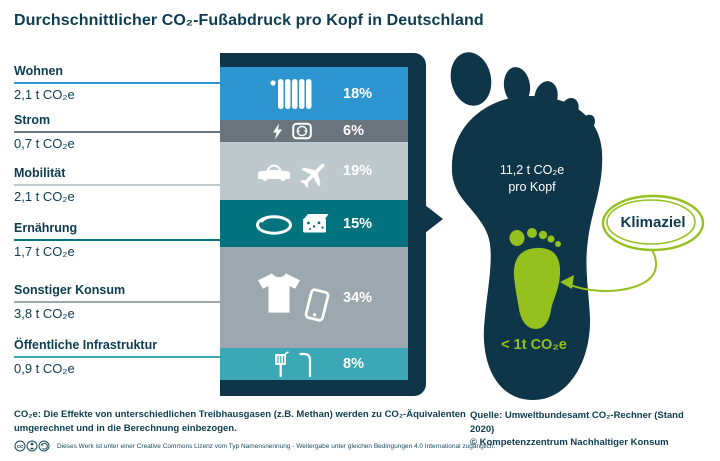  I want to click on source-line-2: © Kompetenzzentrum Nachhaltiger Konsum, so click(569, 442).